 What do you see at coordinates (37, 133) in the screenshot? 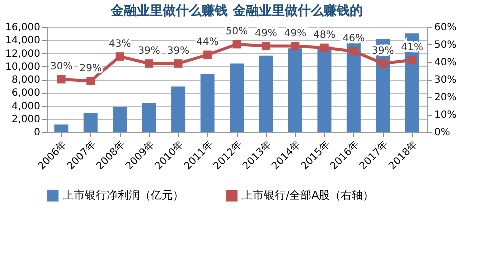
I see `y-tick-label: 0` at bounding box center [37, 133].